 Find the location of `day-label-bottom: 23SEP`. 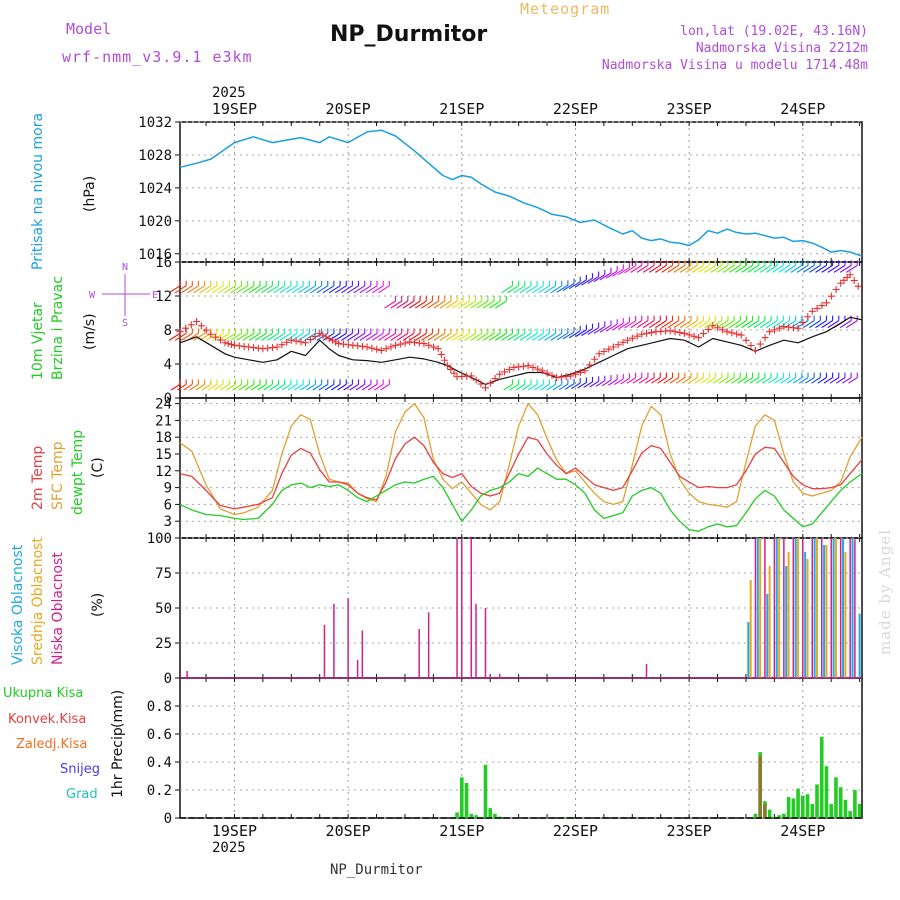

day-label-bottom: 23SEP is located at coordinates (689, 831).